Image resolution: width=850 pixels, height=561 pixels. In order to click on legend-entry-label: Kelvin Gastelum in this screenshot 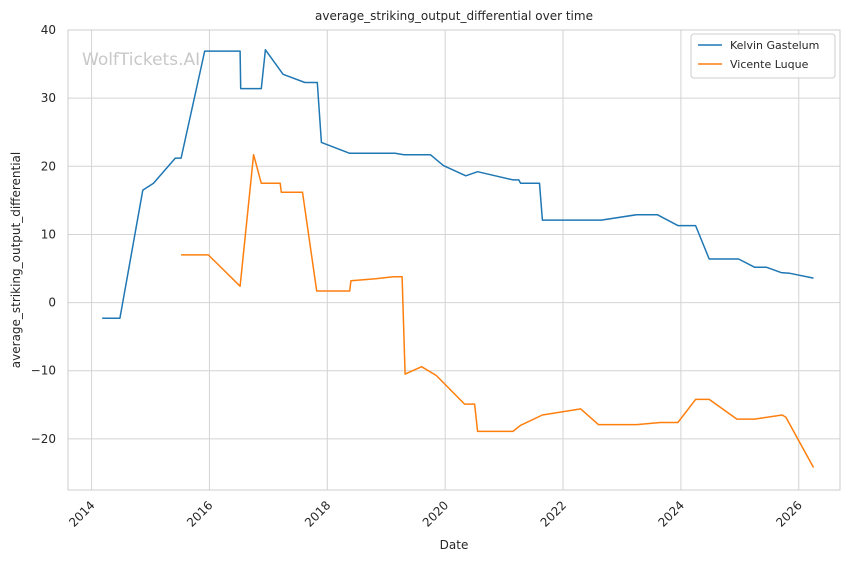, I will do `click(774, 45)`.